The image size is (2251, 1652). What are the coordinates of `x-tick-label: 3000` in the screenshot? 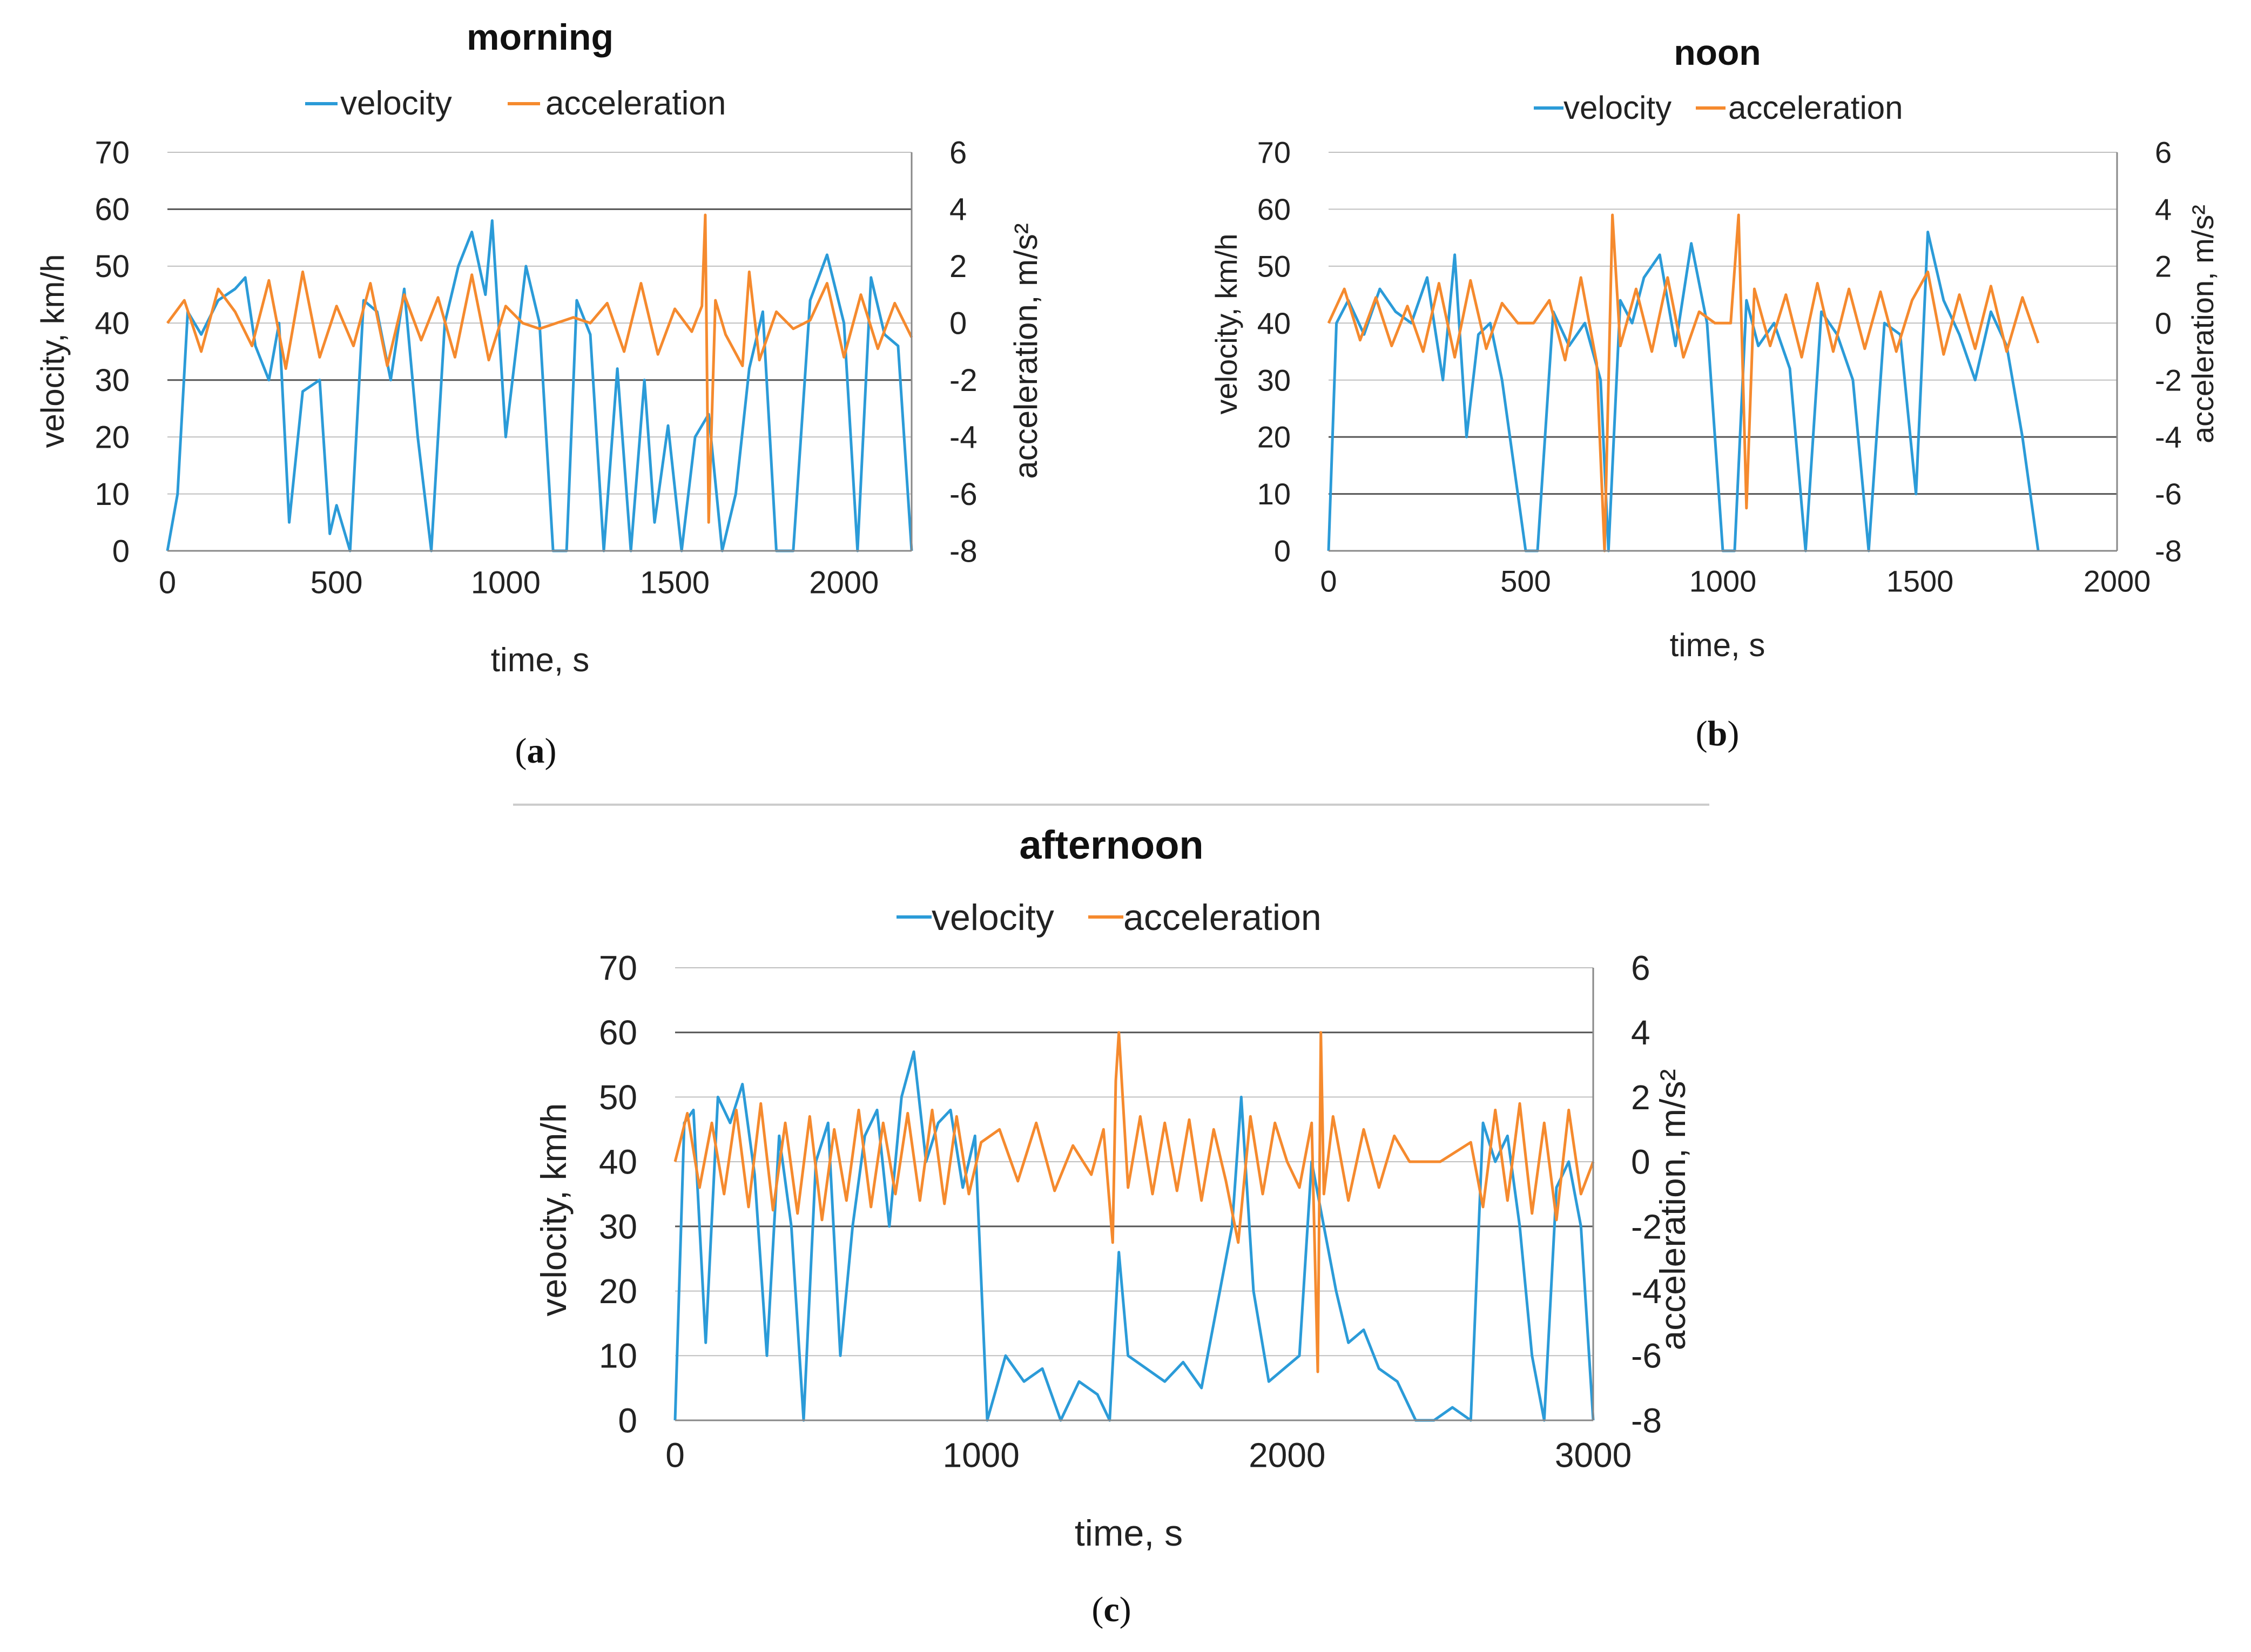 It's located at (1593, 1454).